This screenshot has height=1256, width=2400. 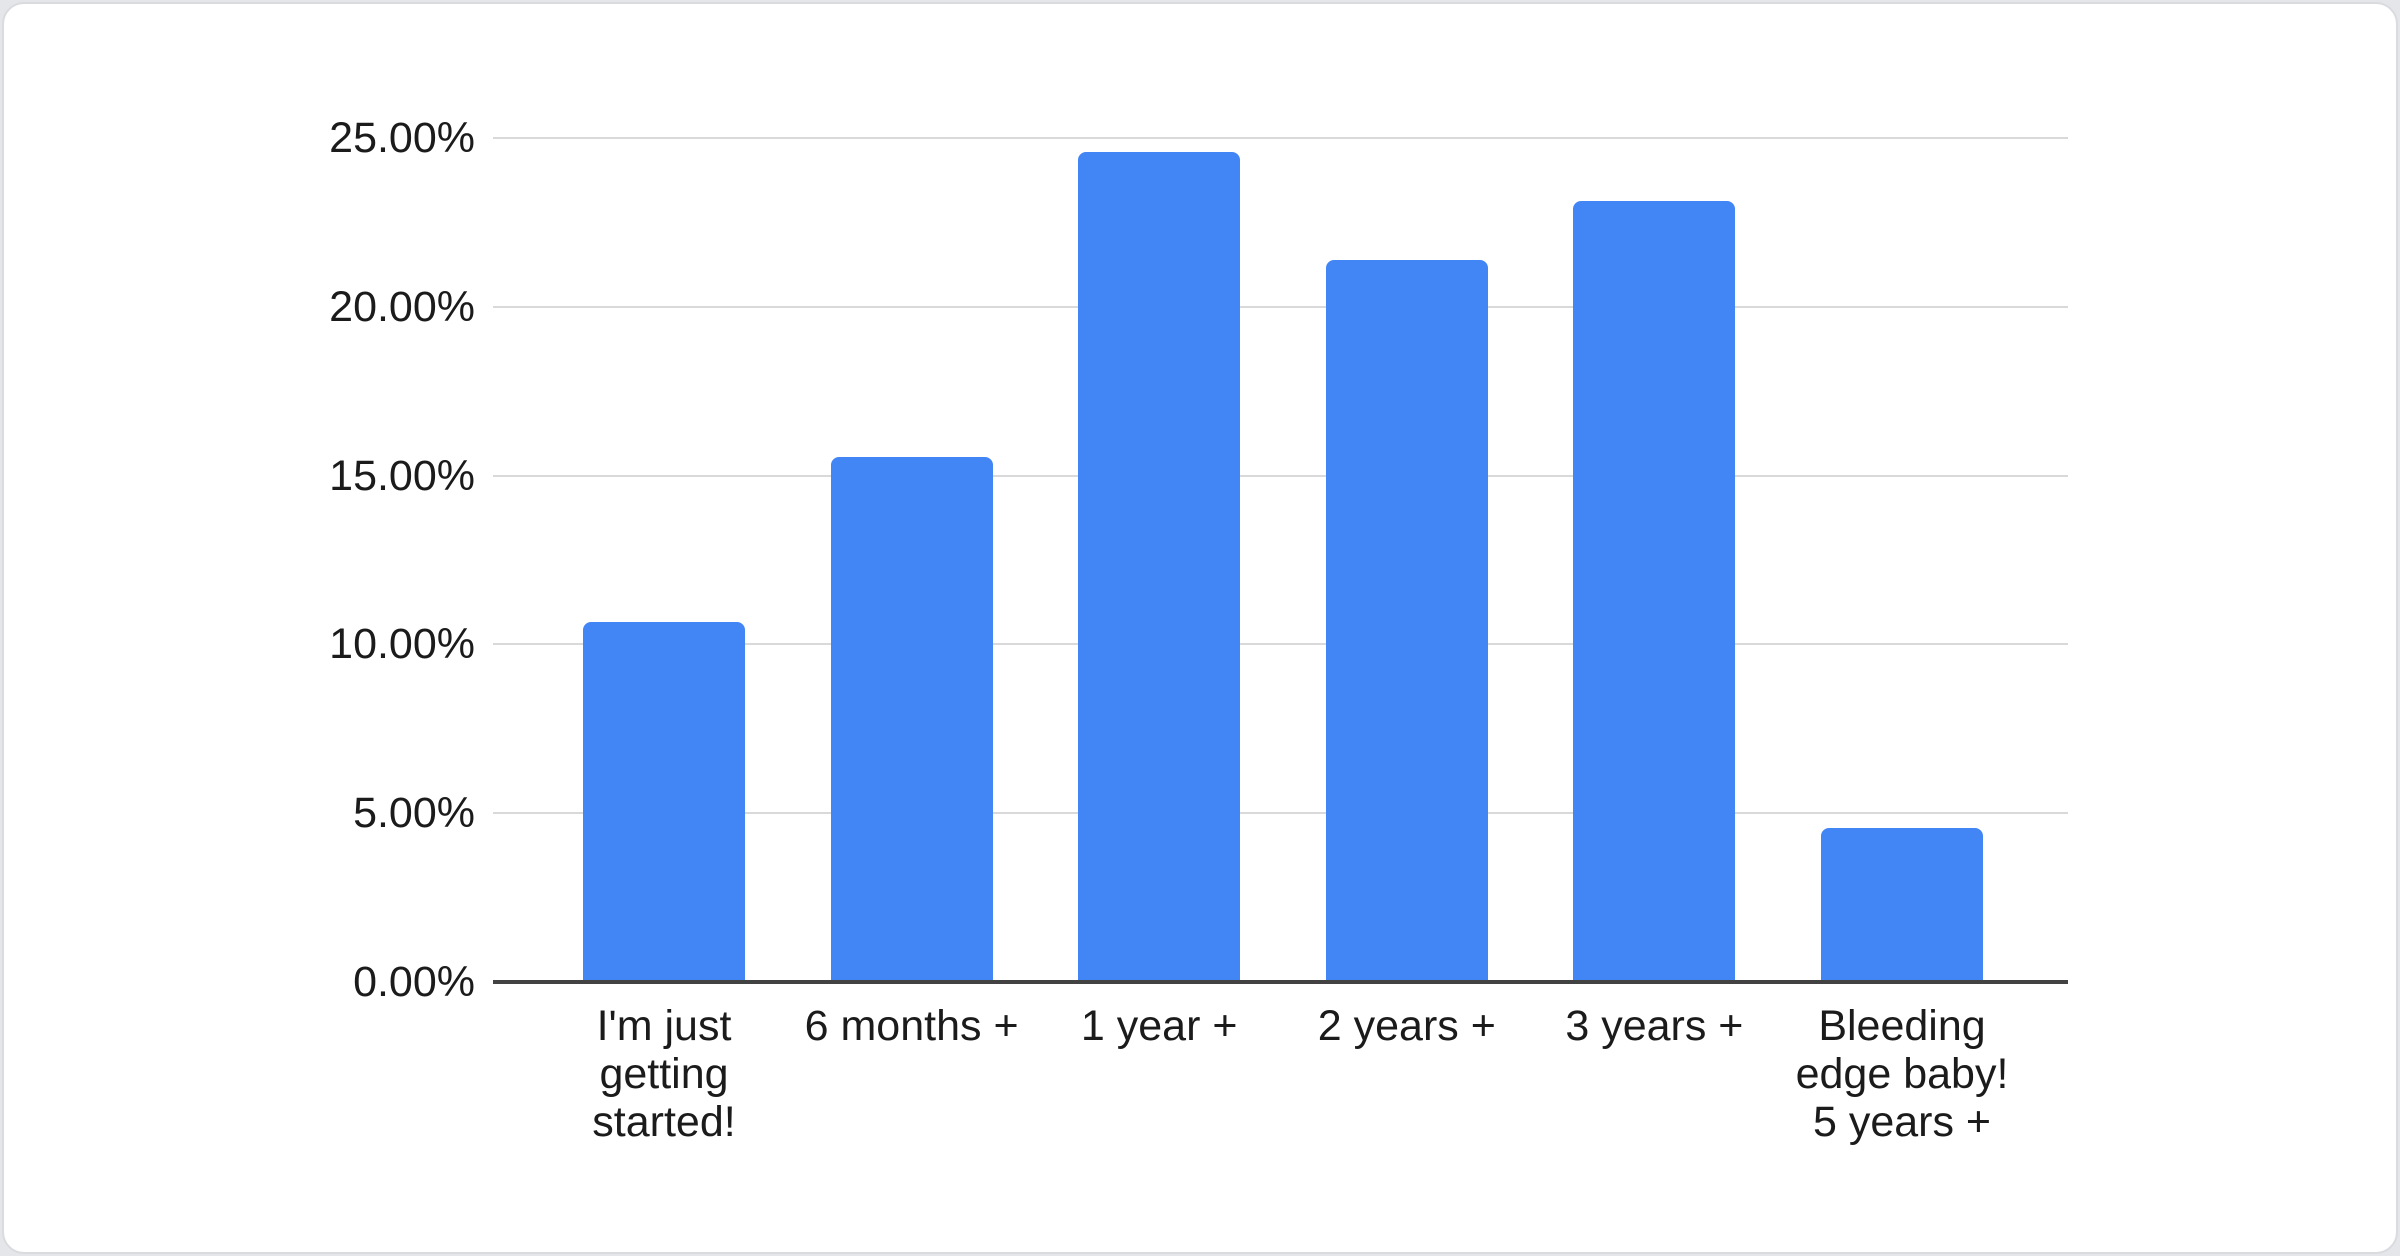 I want to click on y-axis-tick-label: 20.00%, so click(x=402, y=306).